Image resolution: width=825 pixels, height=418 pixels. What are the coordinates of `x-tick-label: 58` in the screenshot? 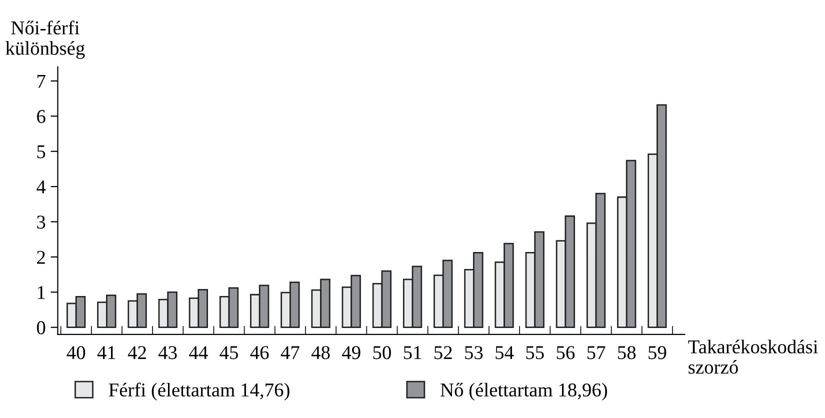 It's located at (627, 353).